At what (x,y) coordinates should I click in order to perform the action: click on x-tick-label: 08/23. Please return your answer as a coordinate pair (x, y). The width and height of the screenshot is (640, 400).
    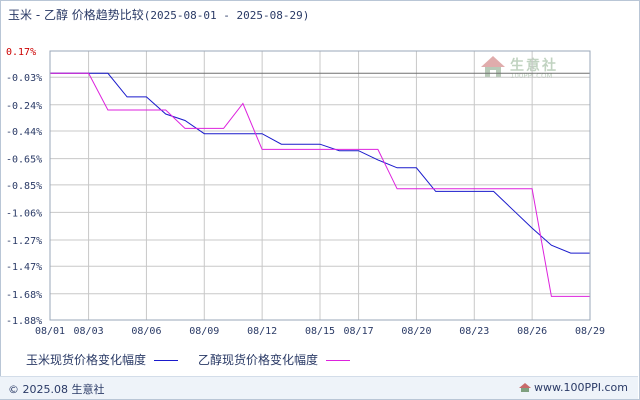
    Looking at the image, I should click on (474, 331).